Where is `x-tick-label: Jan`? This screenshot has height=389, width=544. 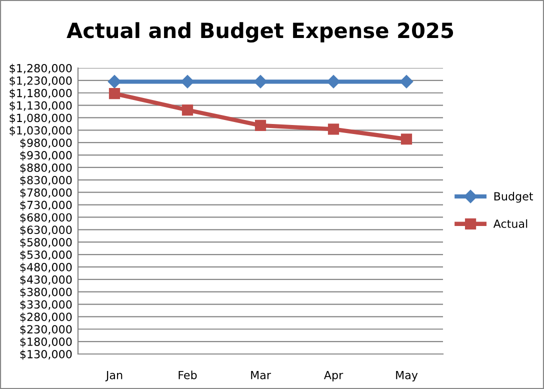 x-tick-label: Jan is located at coordinates (113, 376).